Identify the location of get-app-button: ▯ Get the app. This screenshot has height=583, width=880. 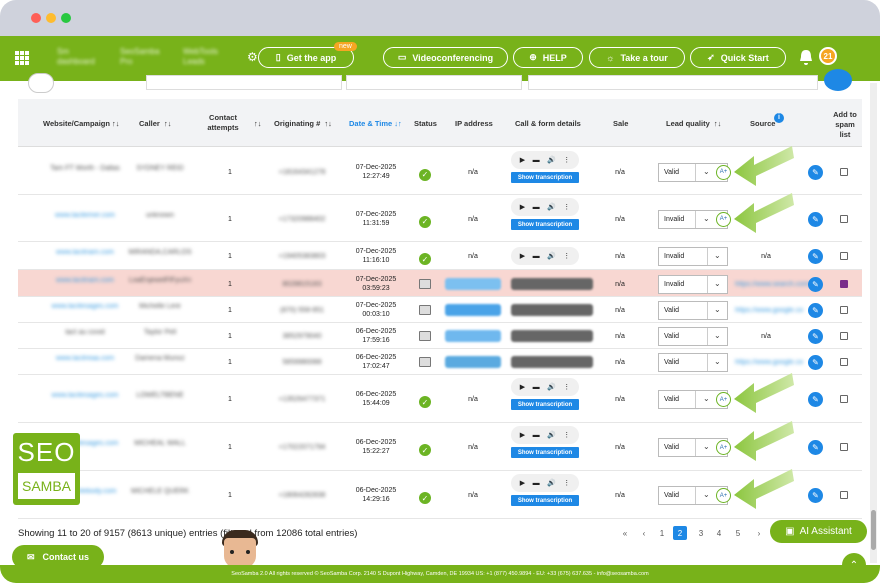
(306, 57).